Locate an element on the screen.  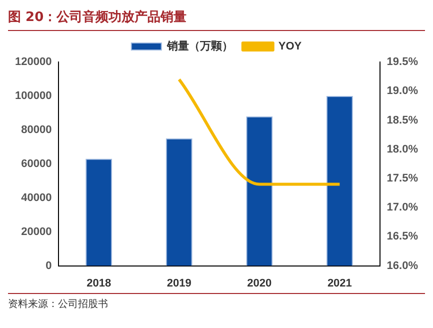
y-tick-label: 40000 is located at coordinates (36, 198).